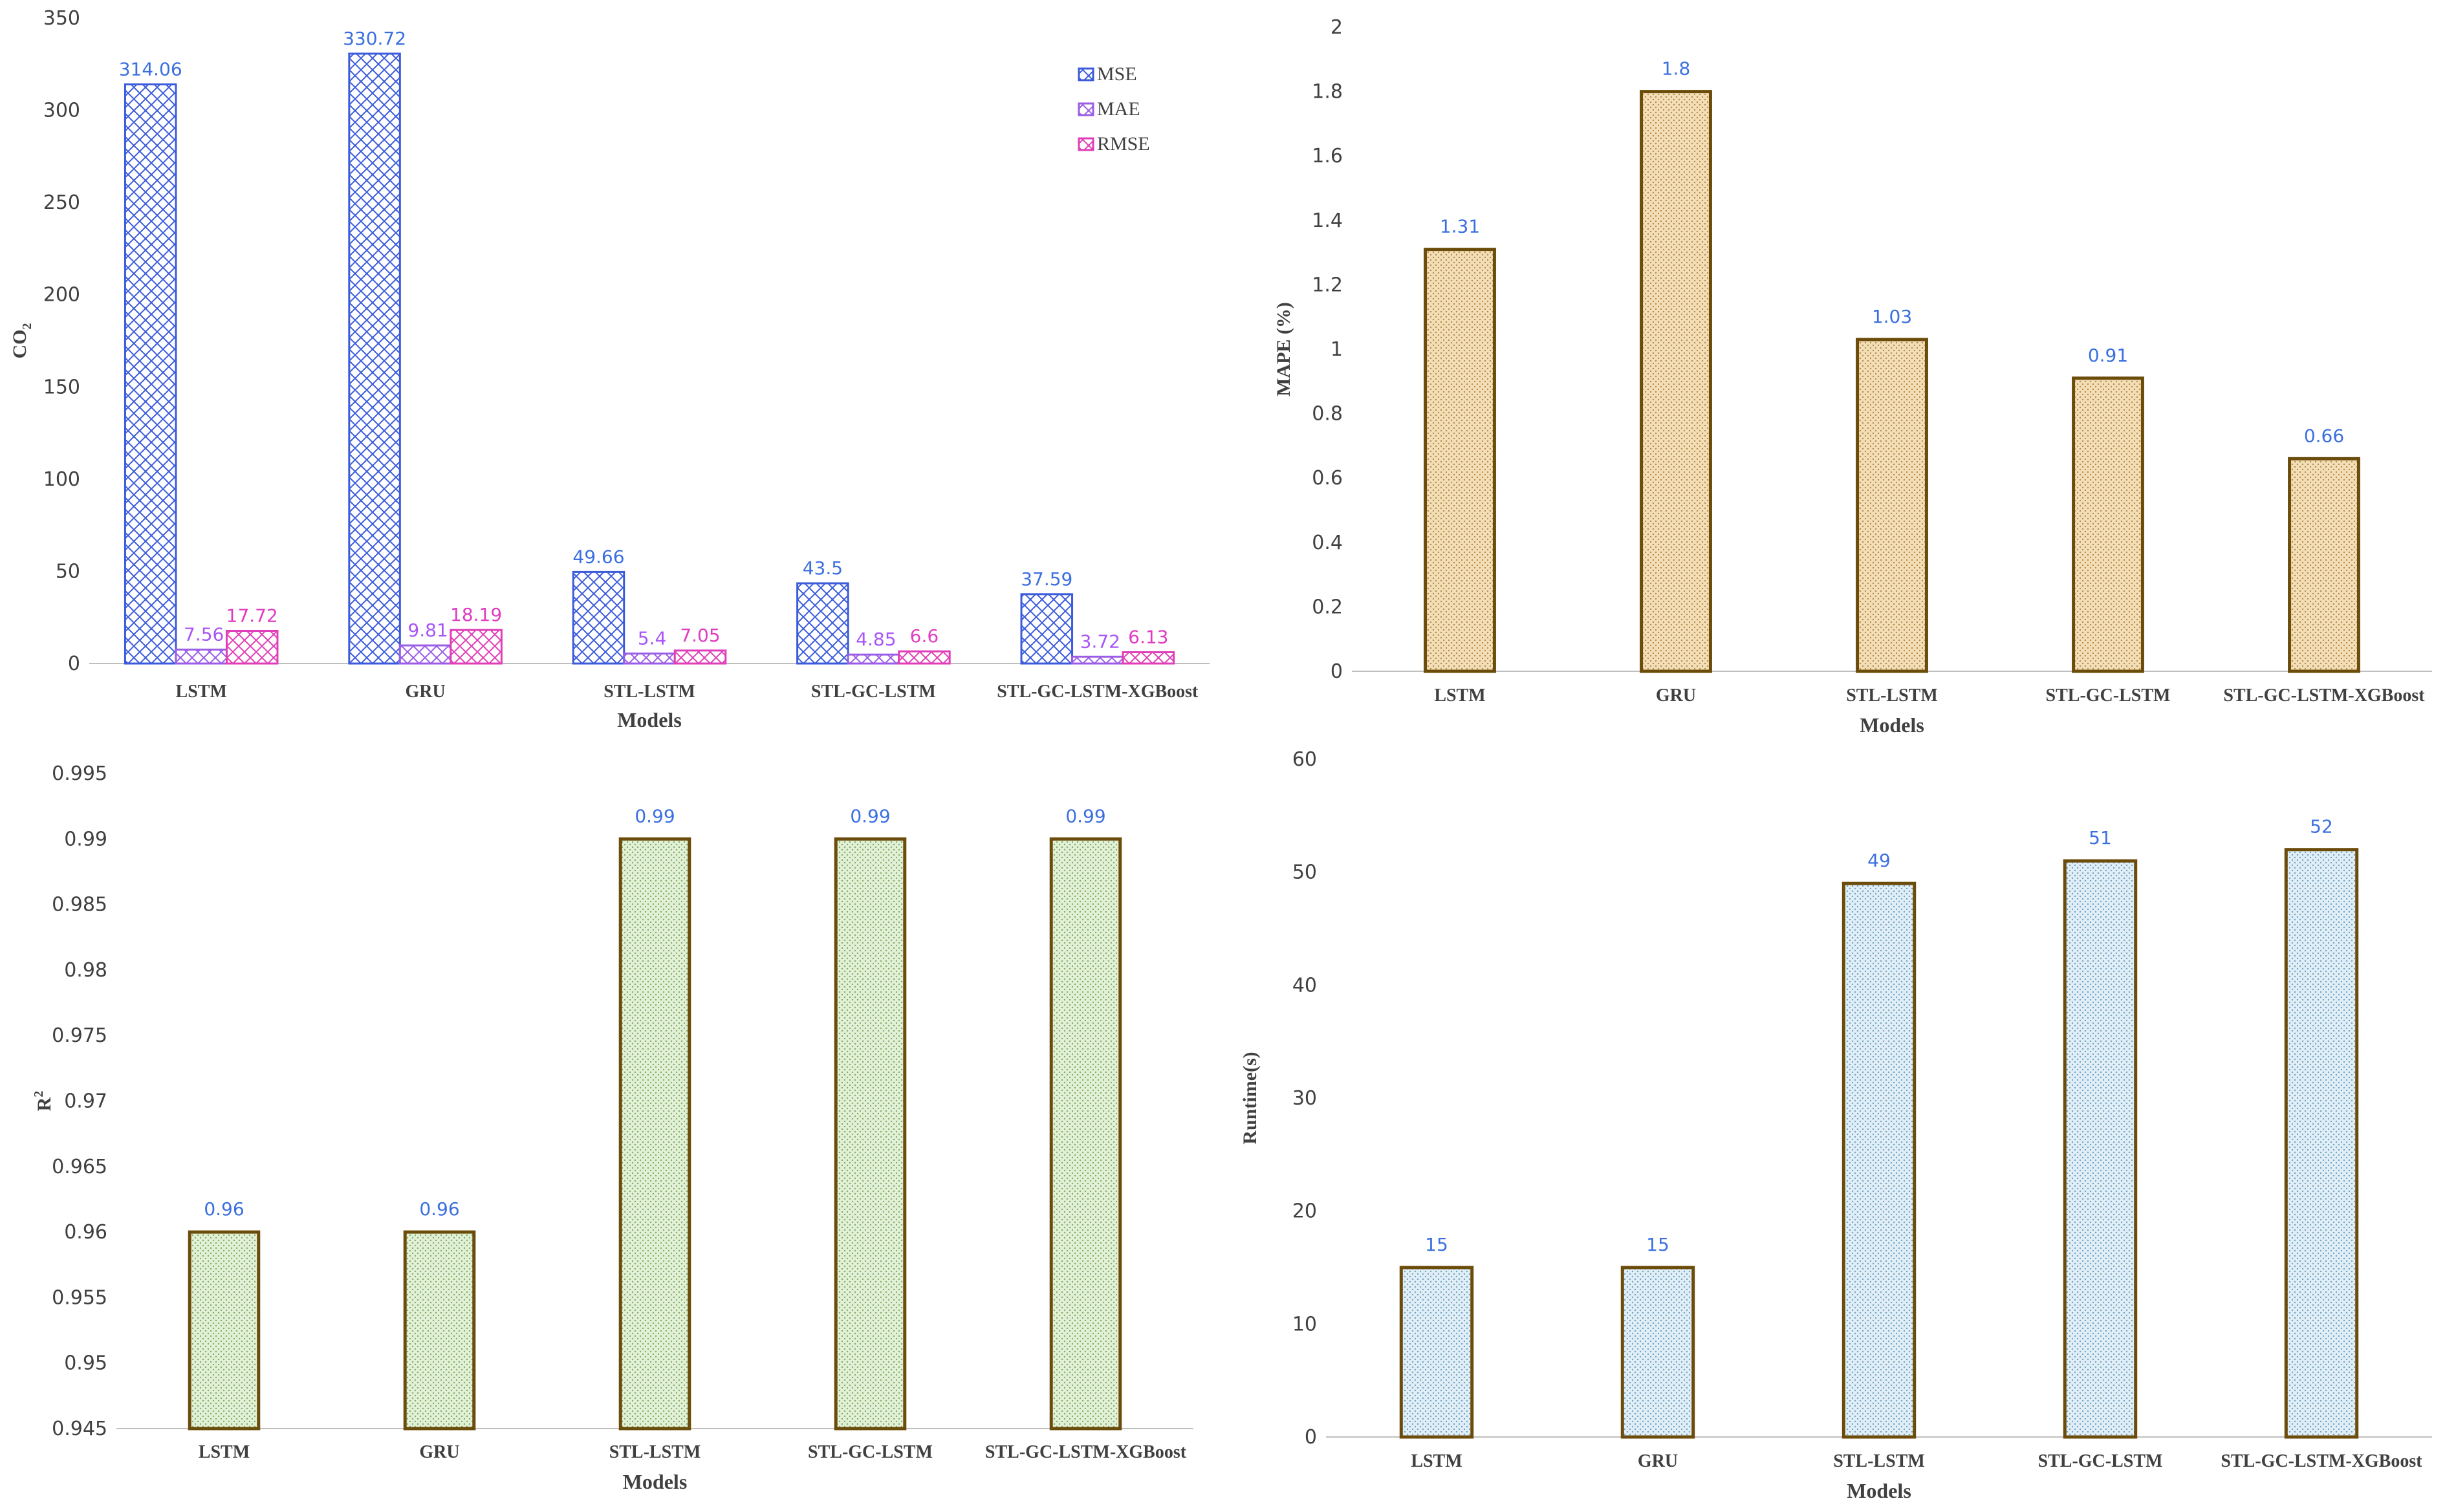 This screenshot has height=1512, width=2445. Describe the element at coordinates (2100, 837) in the screenshot. I see `runtime-data-label: 51` at that location.